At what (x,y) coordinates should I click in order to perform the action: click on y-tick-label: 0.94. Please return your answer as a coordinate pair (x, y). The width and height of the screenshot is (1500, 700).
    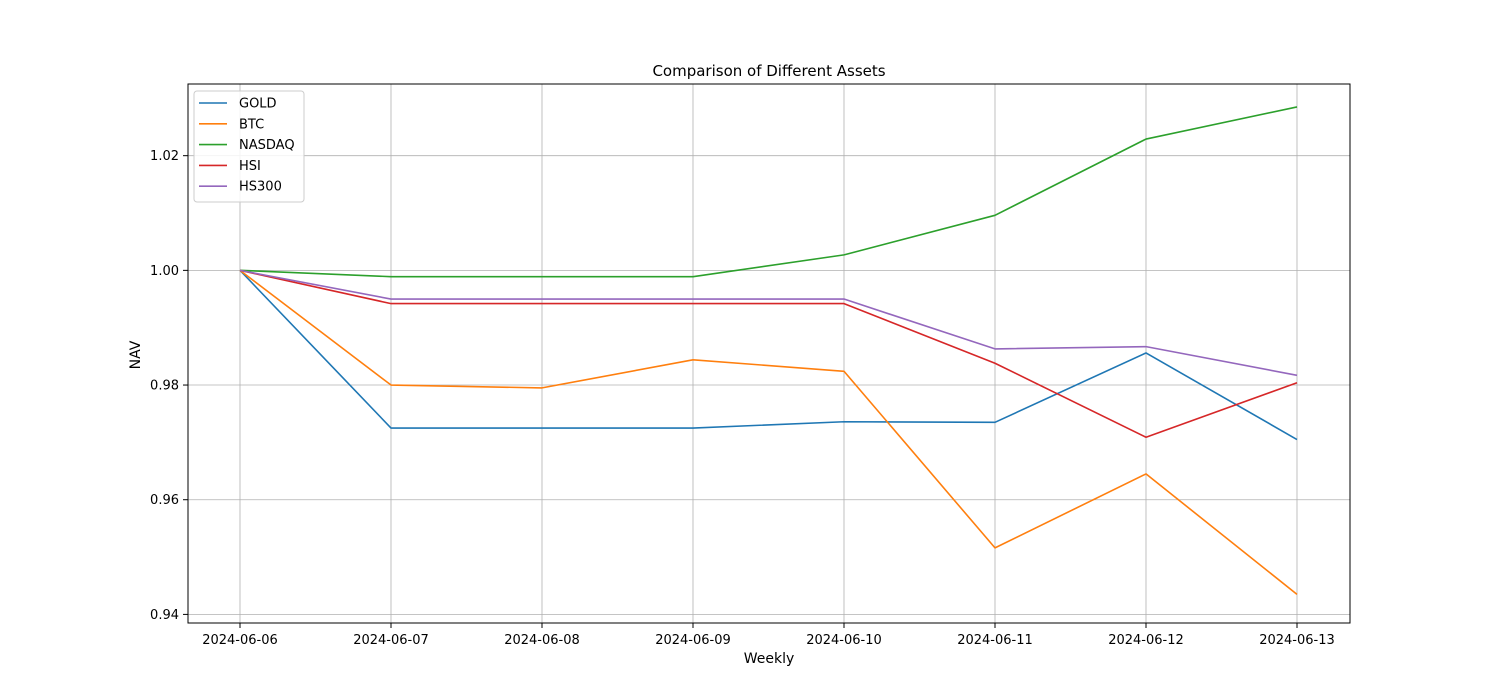
    Looking at the image, I should click on (164, 615).